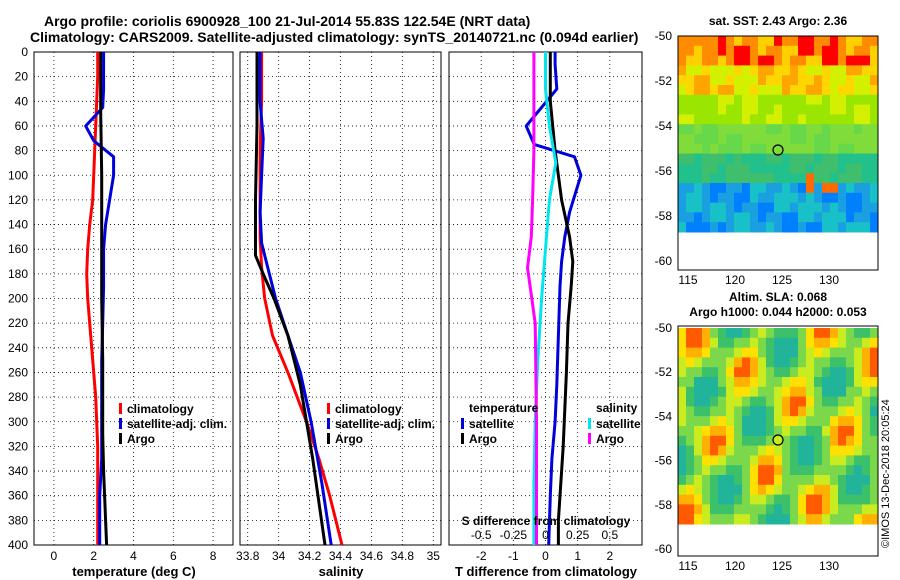 This screenshot has width=900, height=580. Describe the element at coordinates (664, 261) in the screenshot. I see `lat-tick-label: -60` at that location.